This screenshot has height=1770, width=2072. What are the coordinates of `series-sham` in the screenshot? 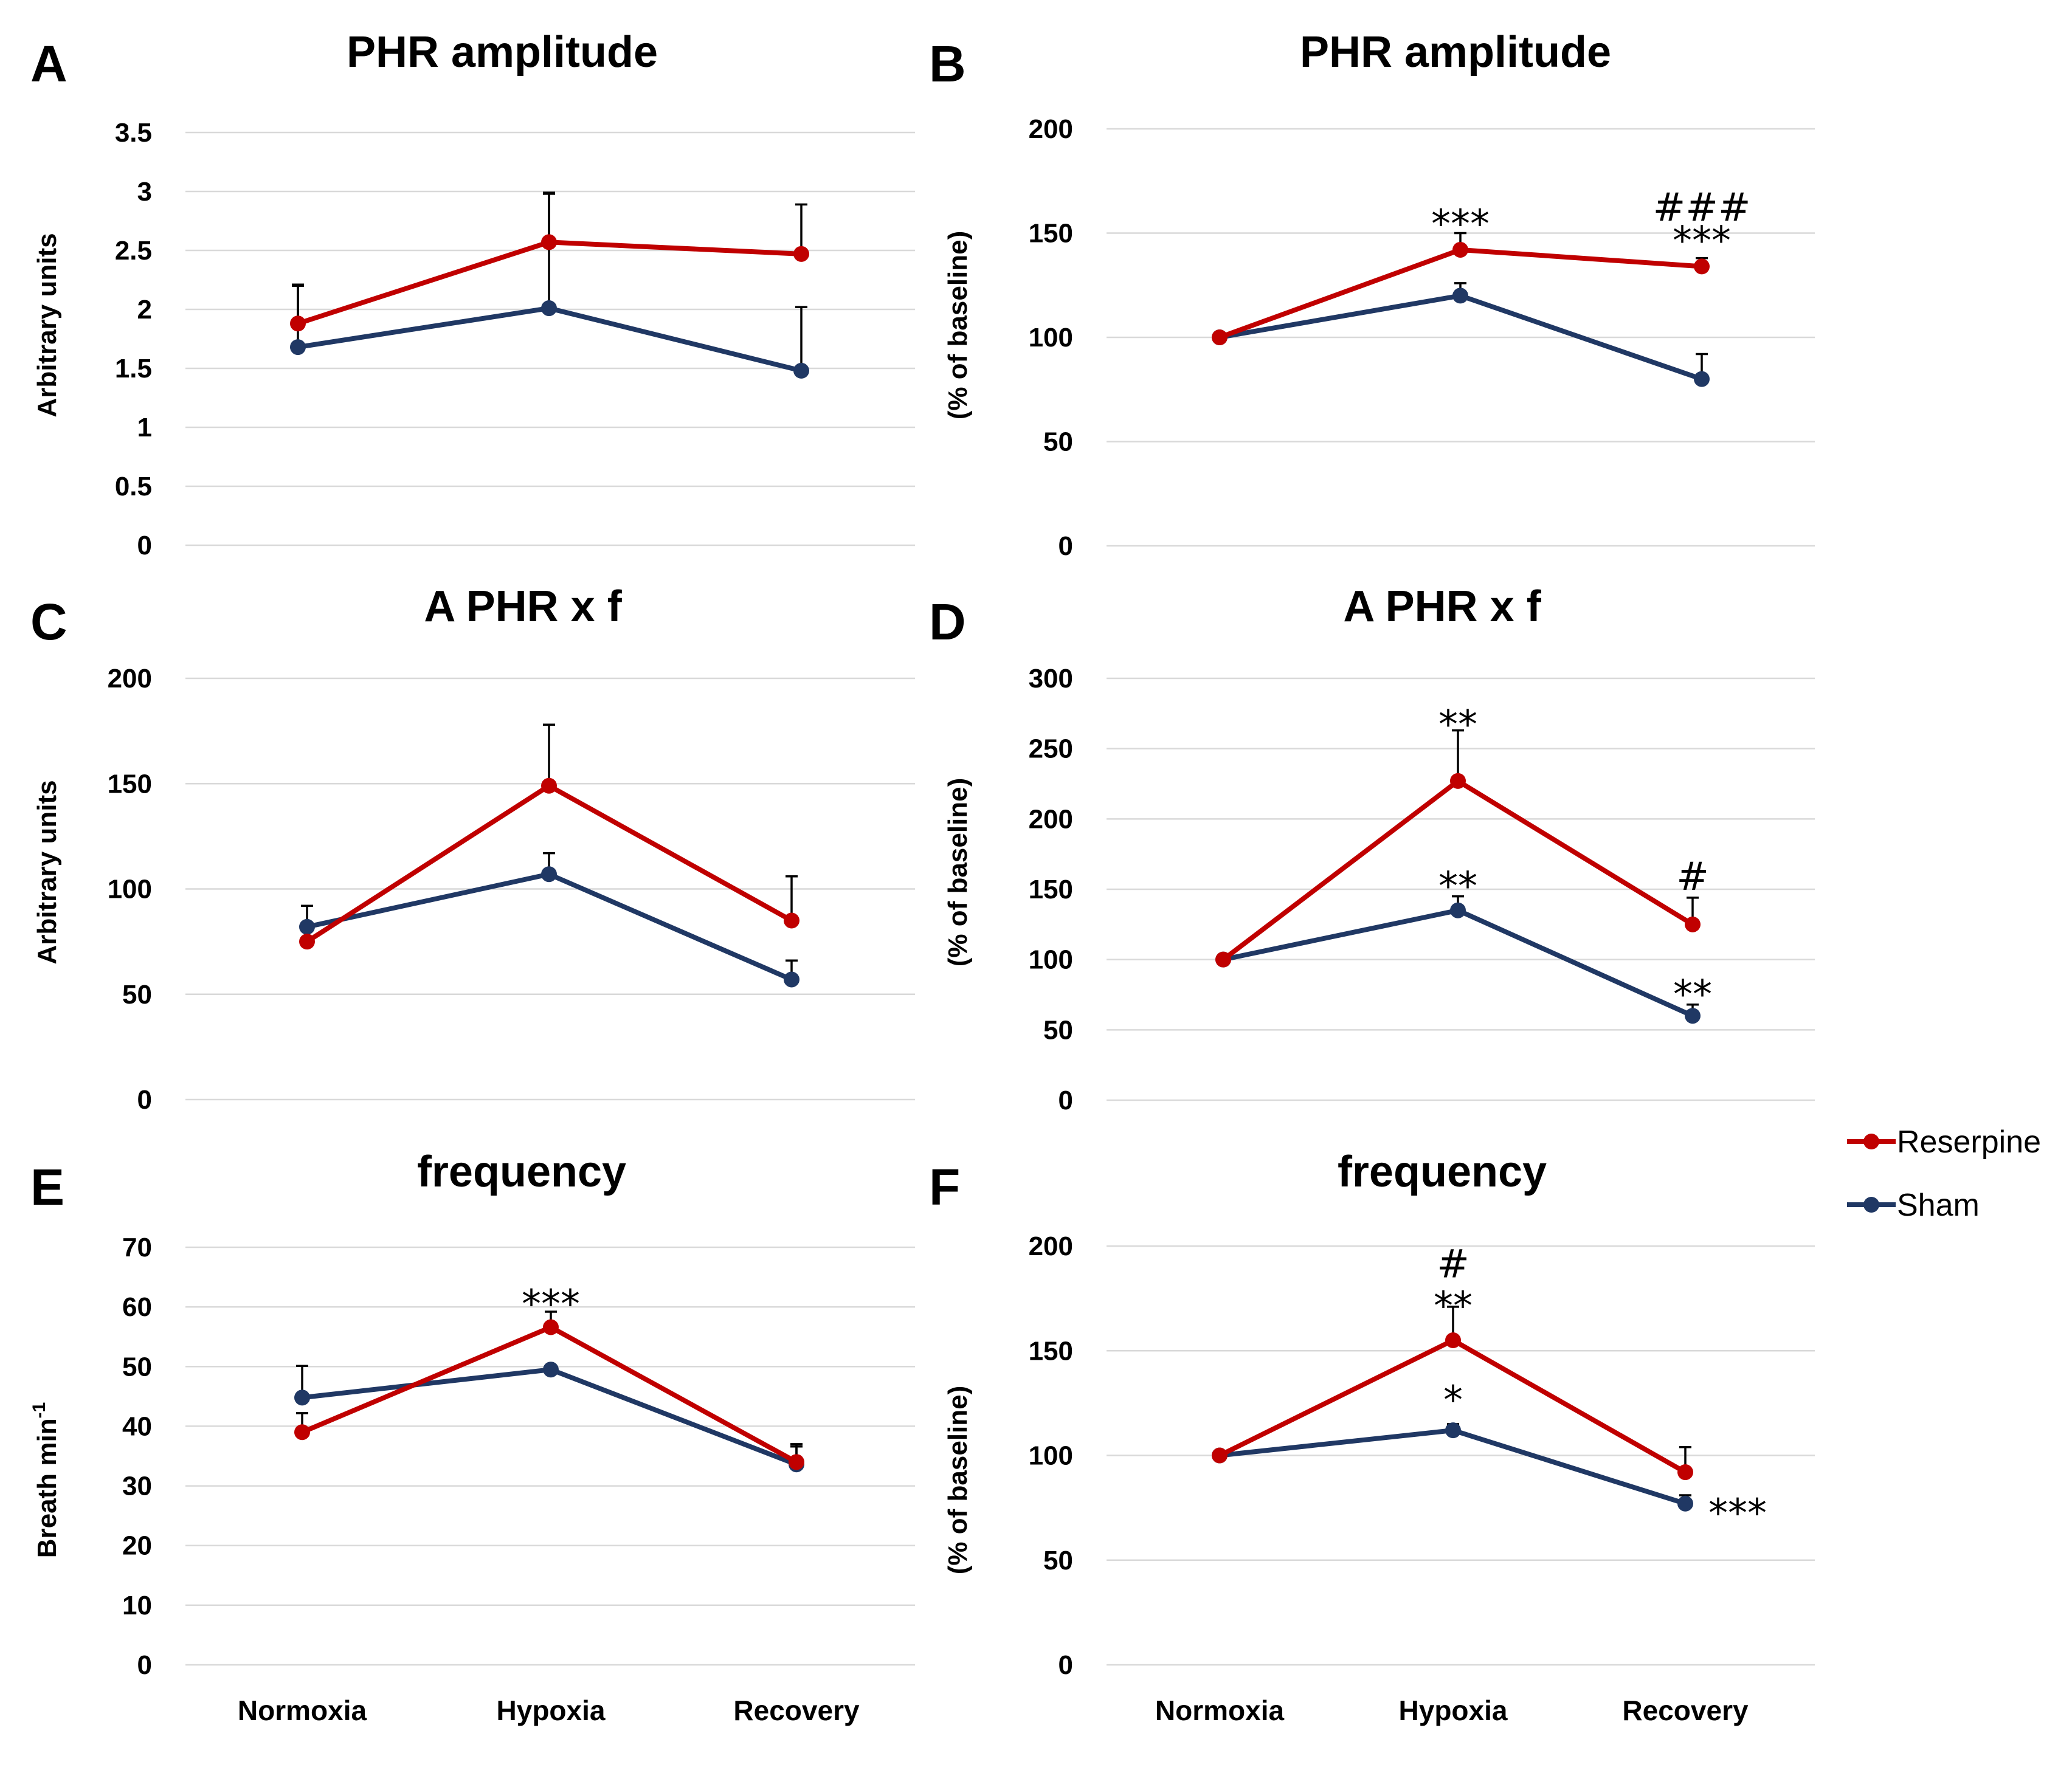 It's located at (549, 920).